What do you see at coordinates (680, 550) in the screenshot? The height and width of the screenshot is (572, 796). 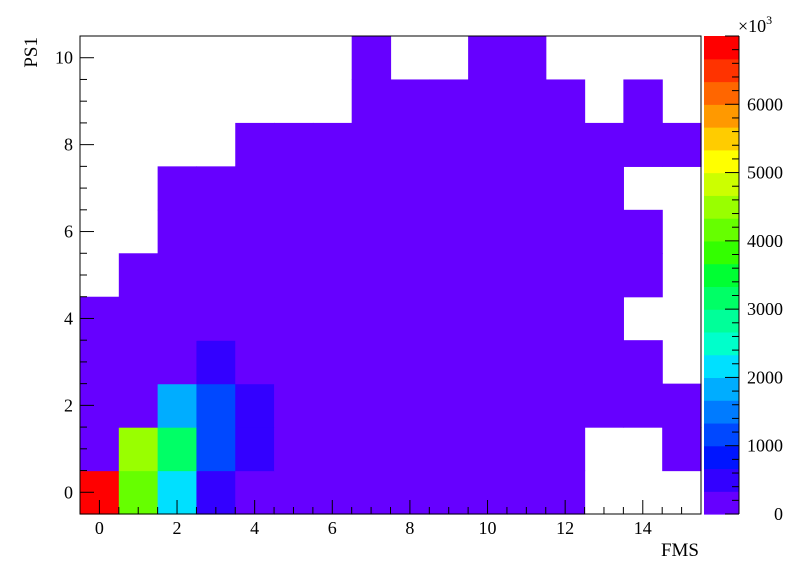 I see `x-axis-title: FMS` at bounding box center [680, 550].